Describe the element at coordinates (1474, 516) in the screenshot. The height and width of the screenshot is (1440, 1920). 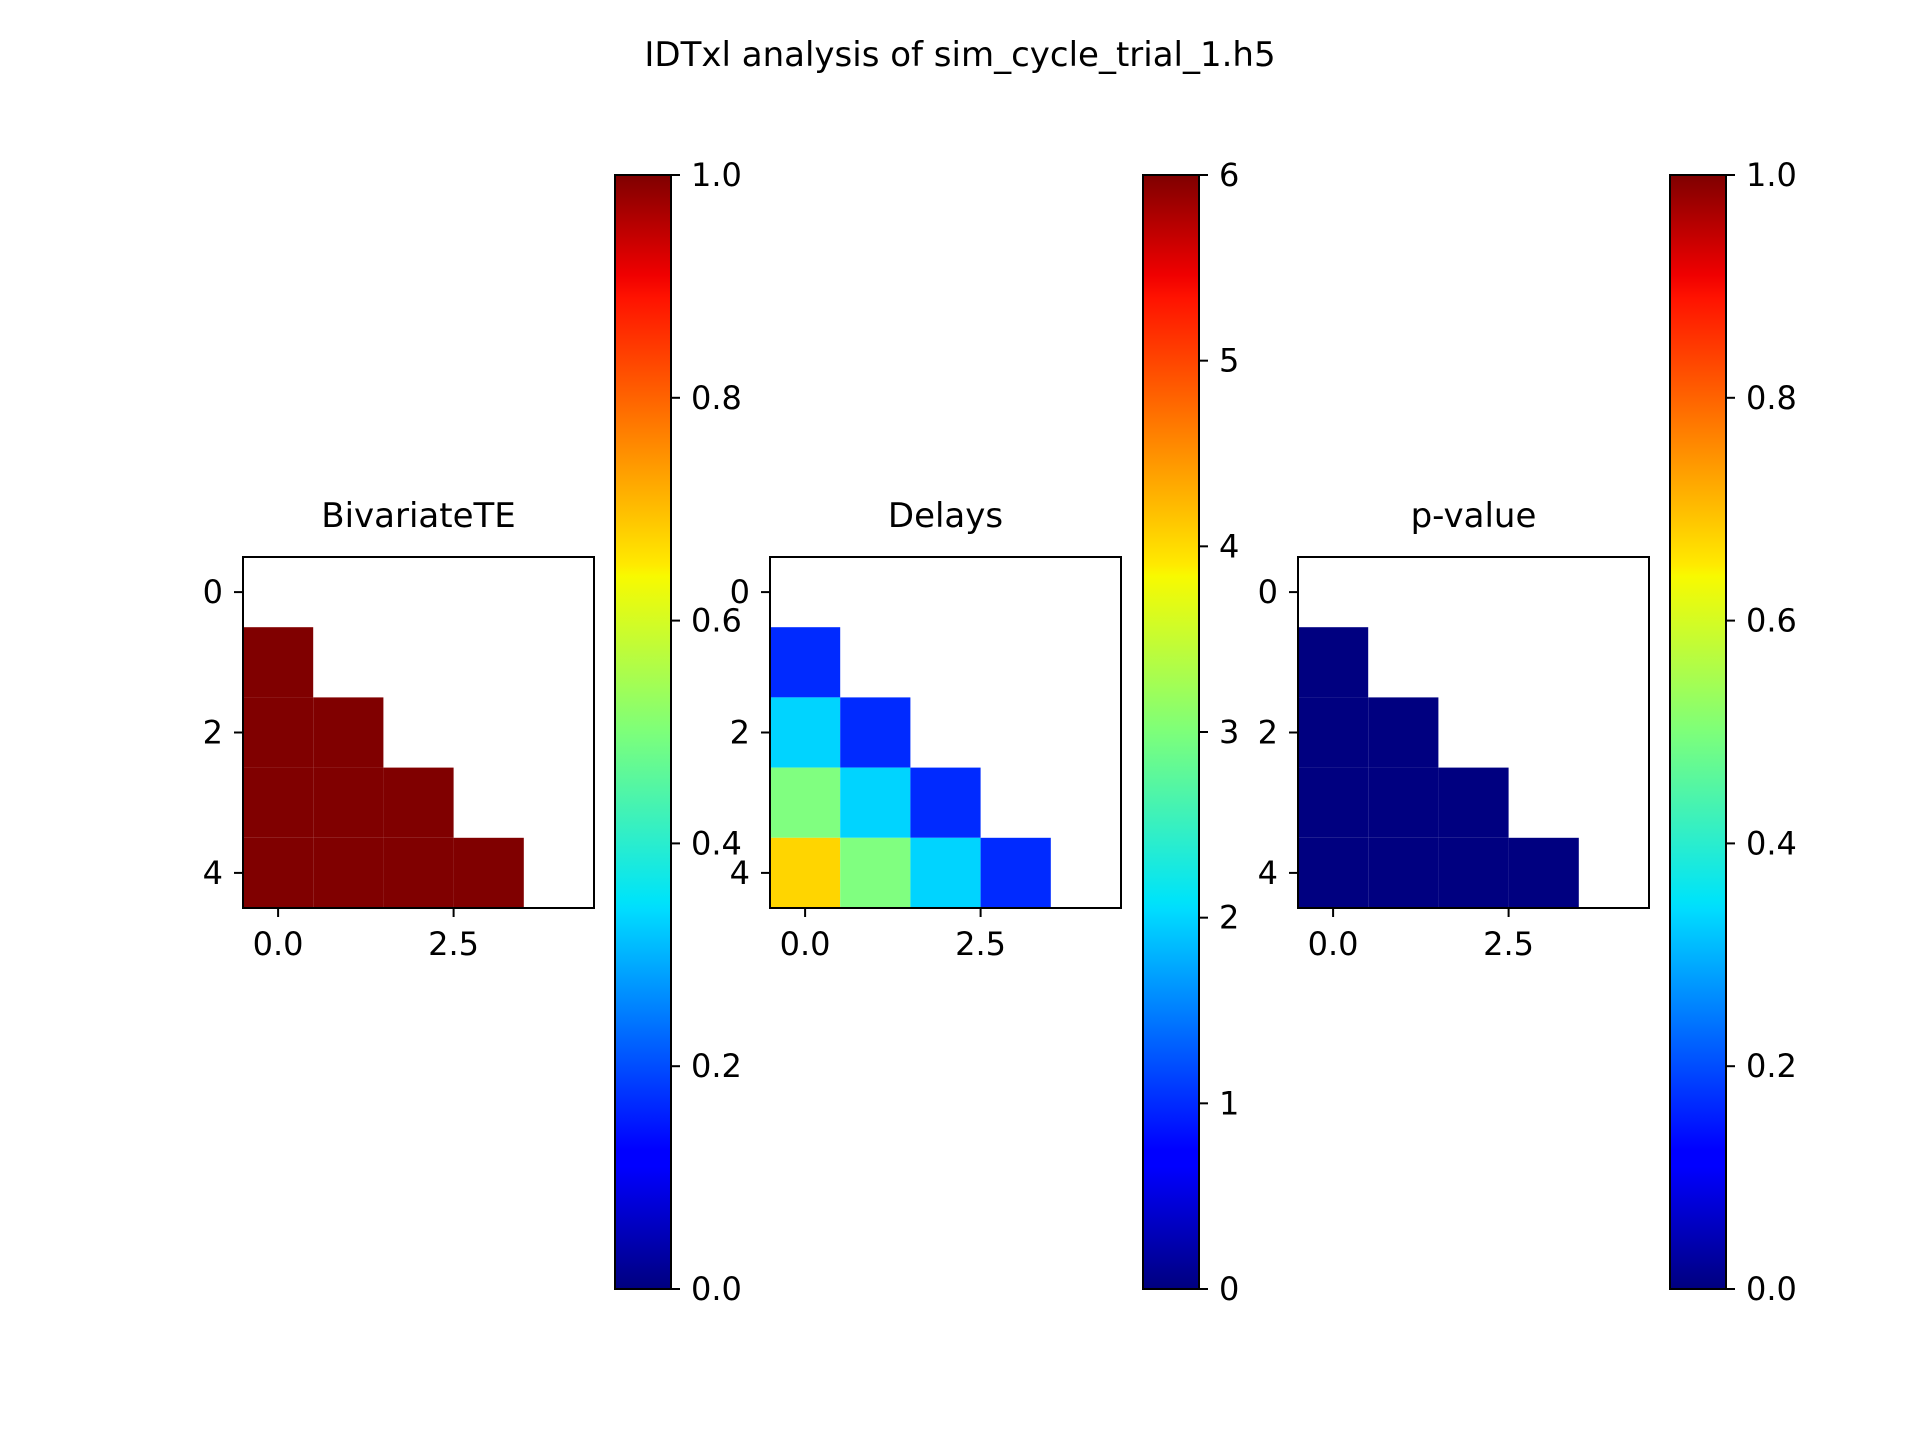
I see `panel-title: p-value` at that location.